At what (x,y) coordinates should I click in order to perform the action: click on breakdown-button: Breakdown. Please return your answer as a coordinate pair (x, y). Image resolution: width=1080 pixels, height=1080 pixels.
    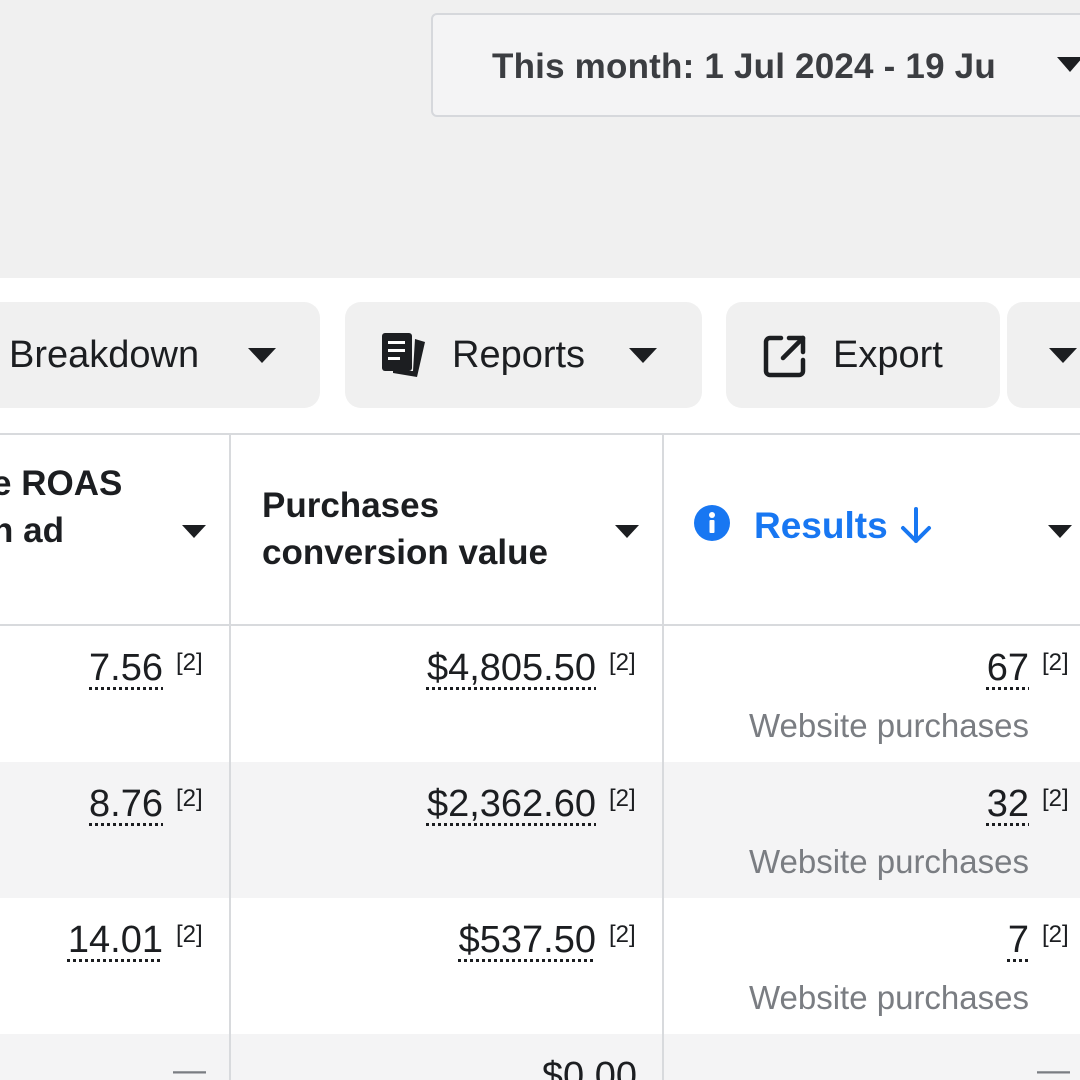
    Looking at the image, I should click on (160, 355).